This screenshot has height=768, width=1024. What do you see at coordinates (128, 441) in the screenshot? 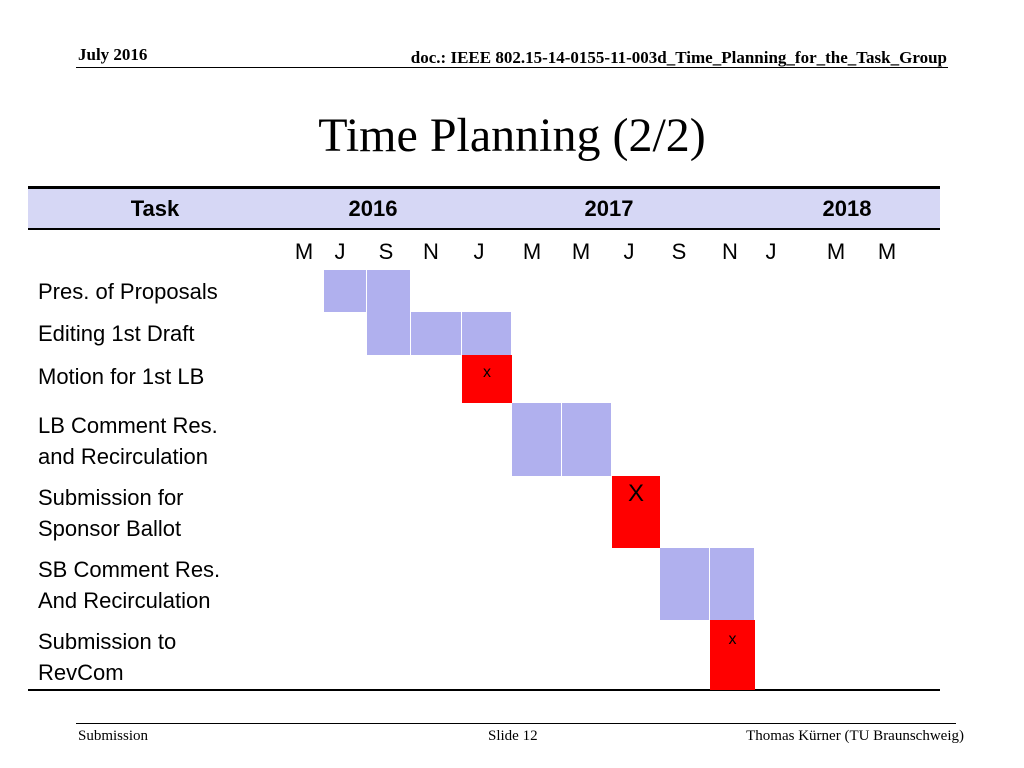
I see `task-label: LB Comment Res. and Recirculation` at bounding box center [128, 441].